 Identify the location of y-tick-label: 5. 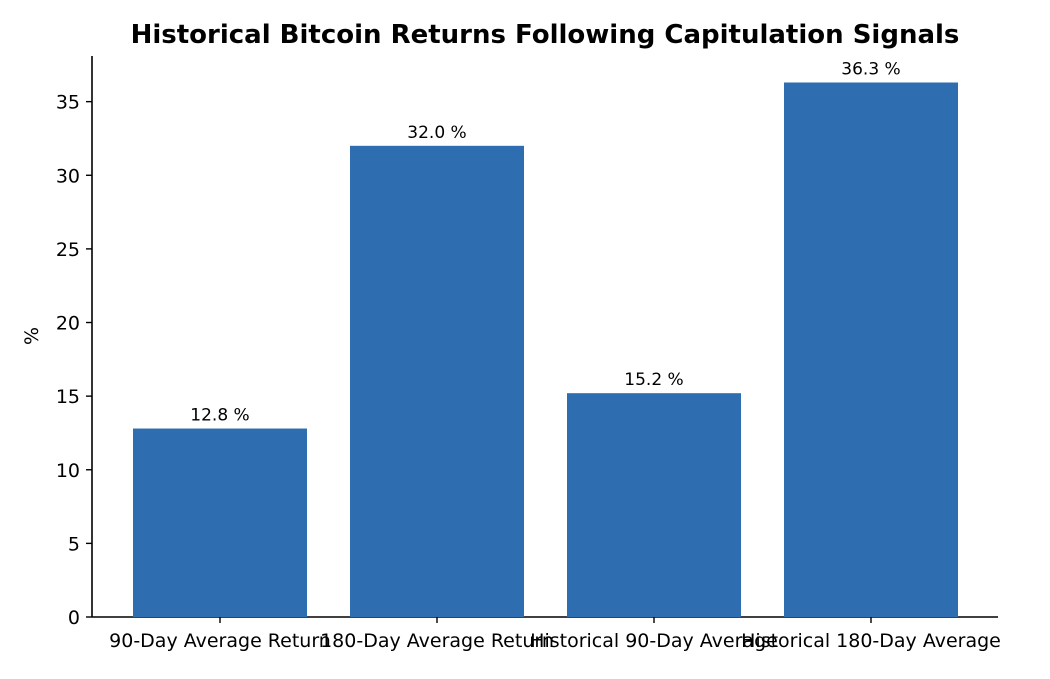
(74, 544).